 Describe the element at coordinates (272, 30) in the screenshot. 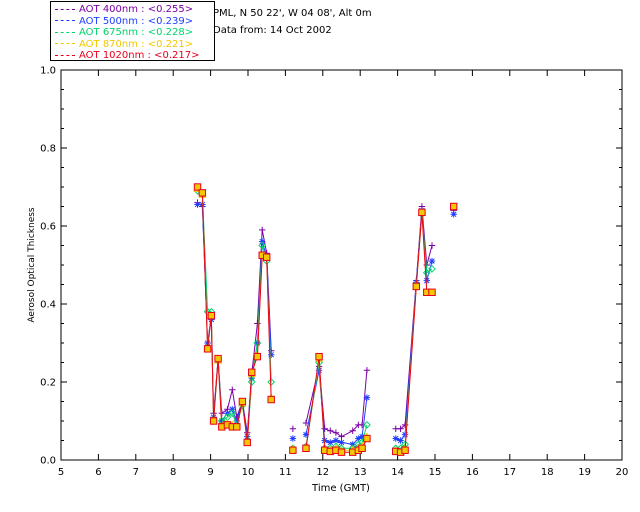

I see `date-info: Data from: 14 Oct 2002` at that location.